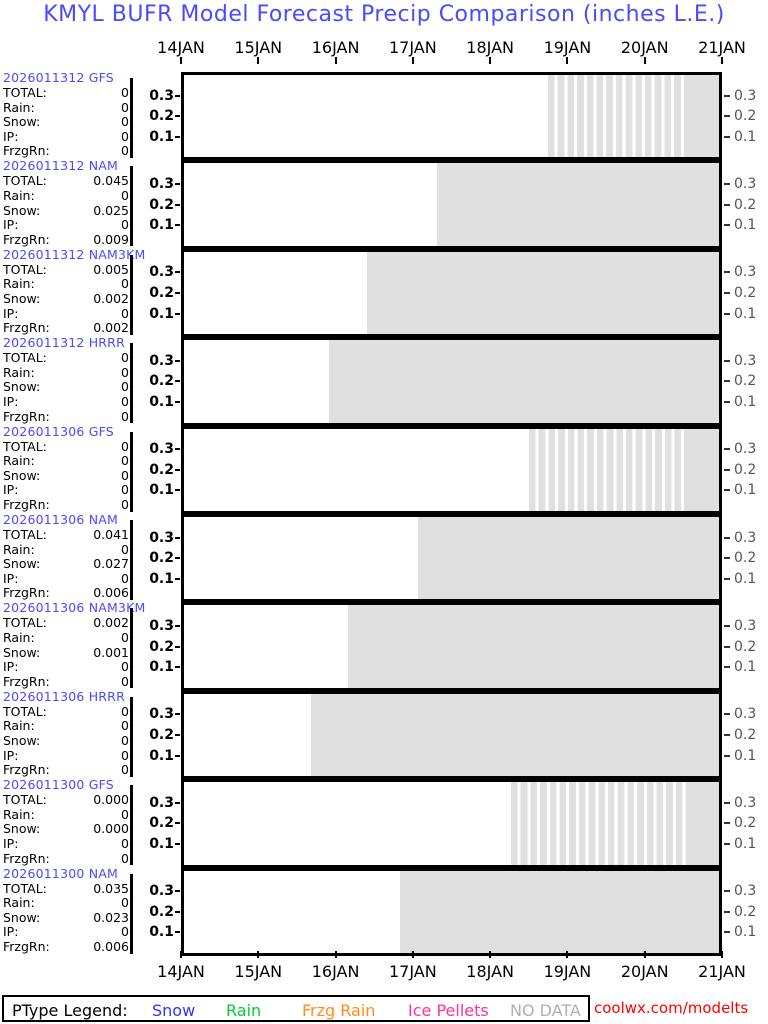 This screenshot has height=1024, width=768. Describe the element at coordinates (66, 814) in the screenshot. I see `stat-row-rain: Rain: 0` at that location.